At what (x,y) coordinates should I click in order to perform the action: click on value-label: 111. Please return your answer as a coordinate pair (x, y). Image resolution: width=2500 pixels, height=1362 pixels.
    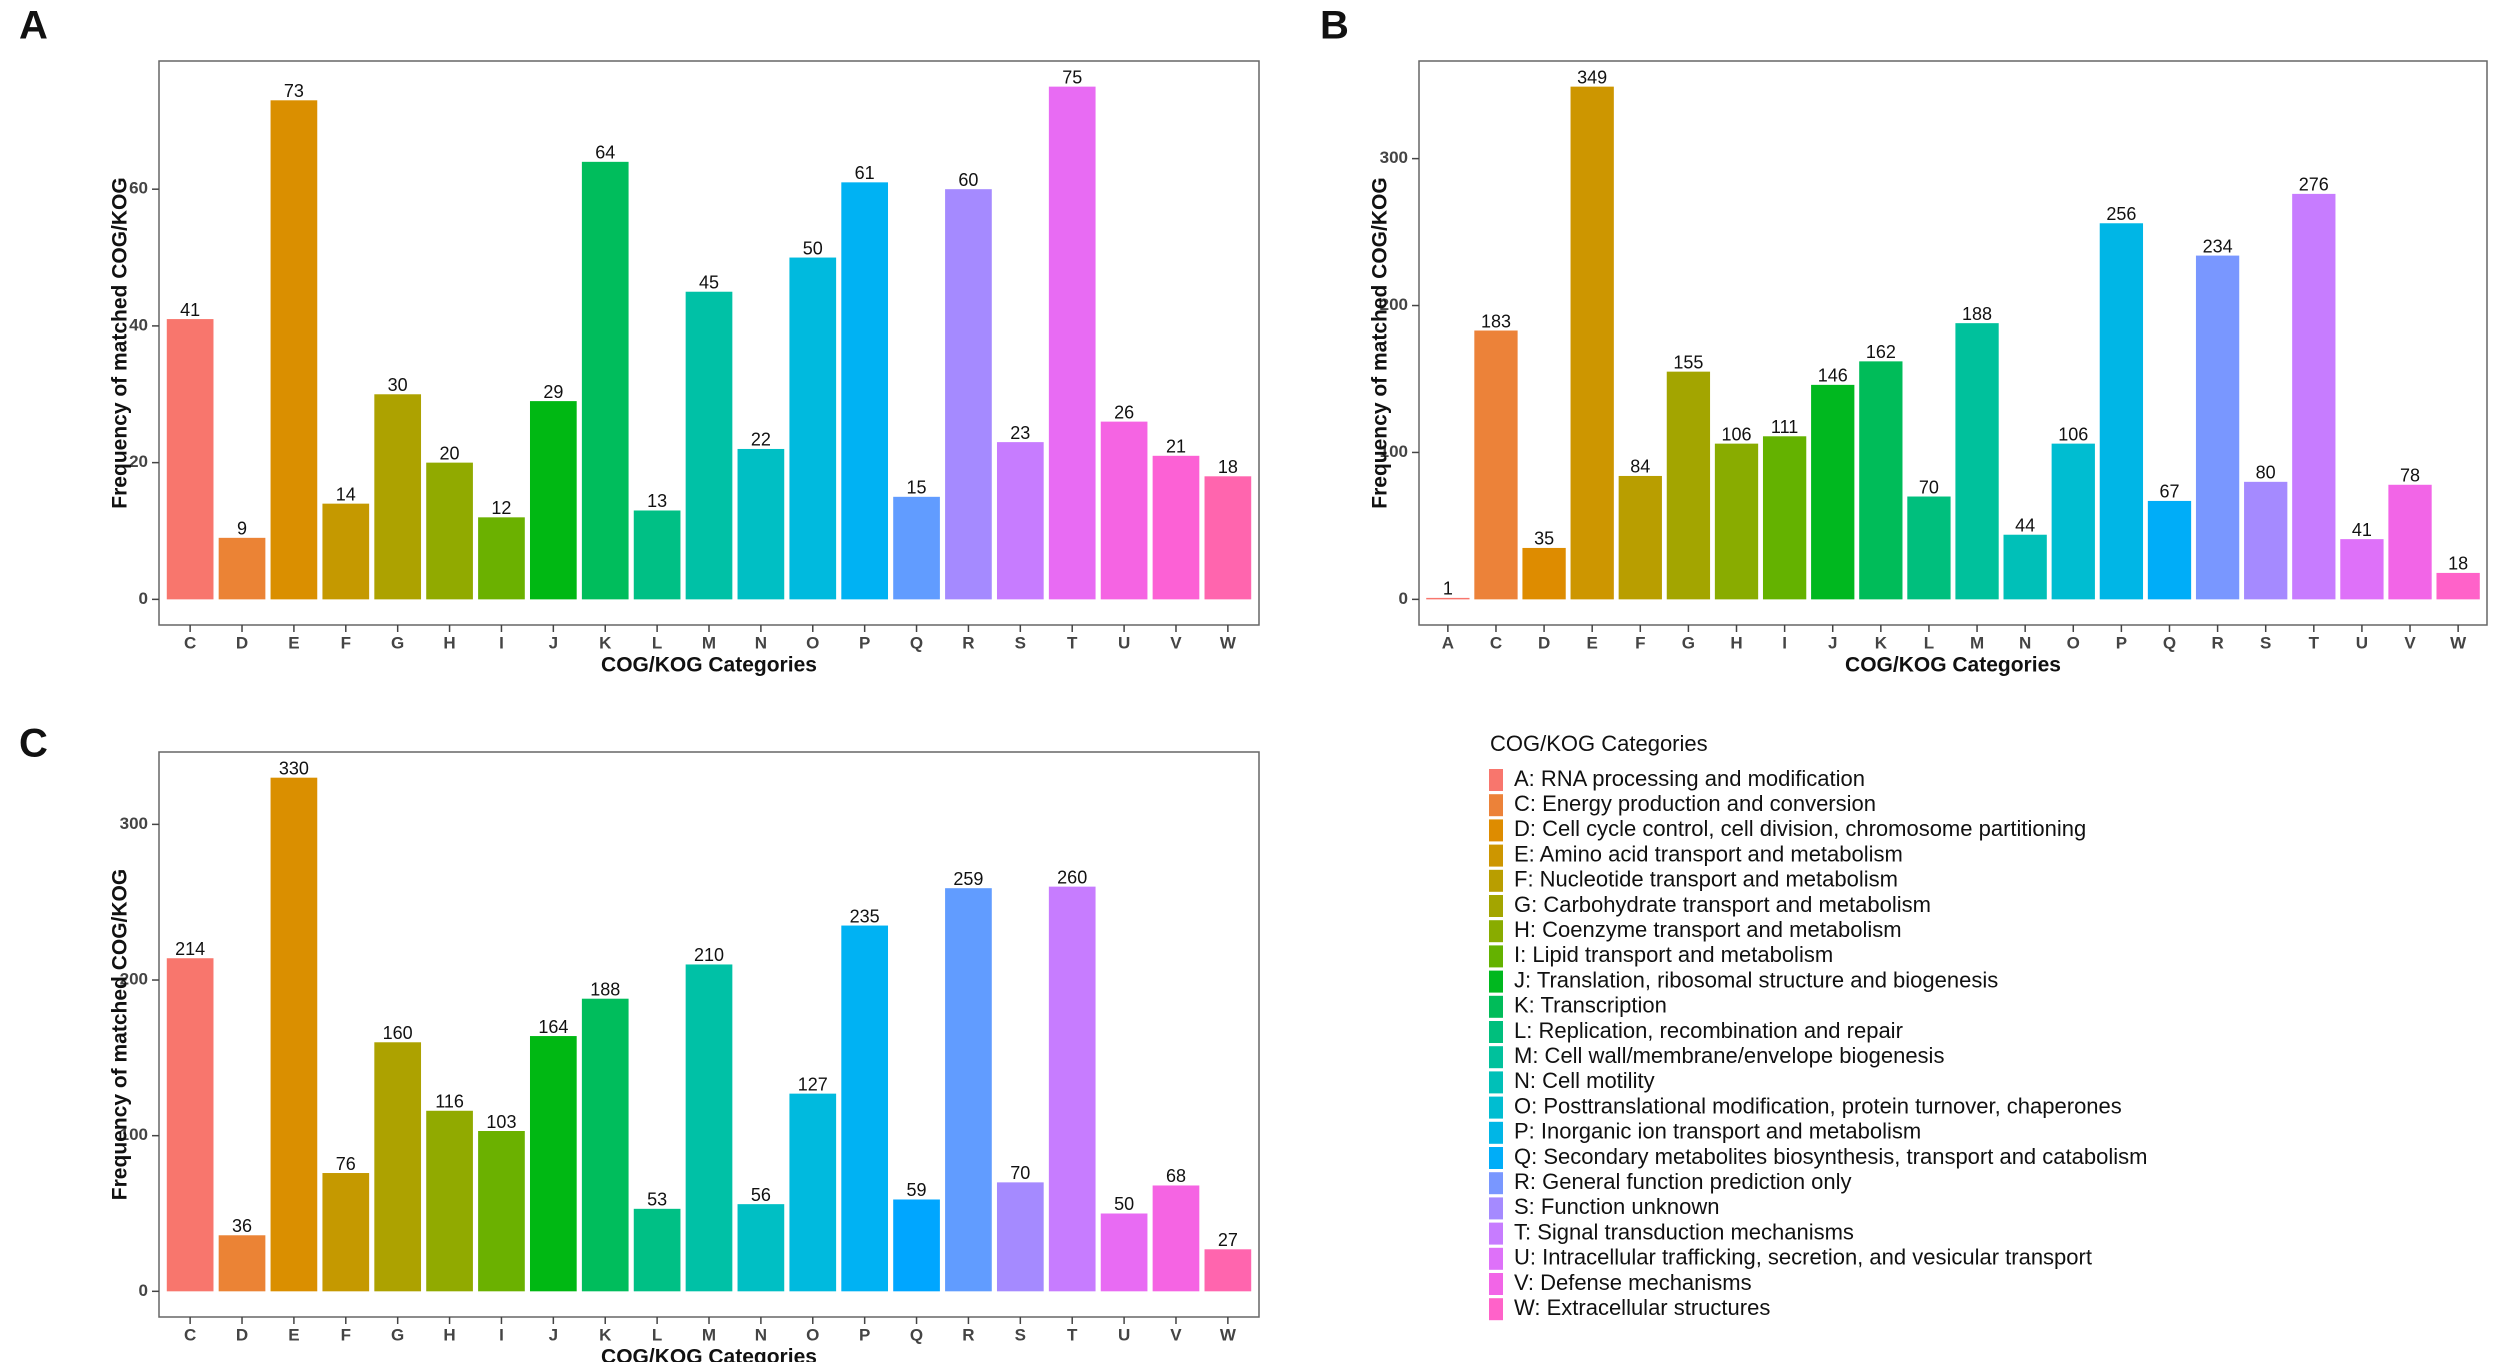
    Looking at the image, I should click on (1784, 427).